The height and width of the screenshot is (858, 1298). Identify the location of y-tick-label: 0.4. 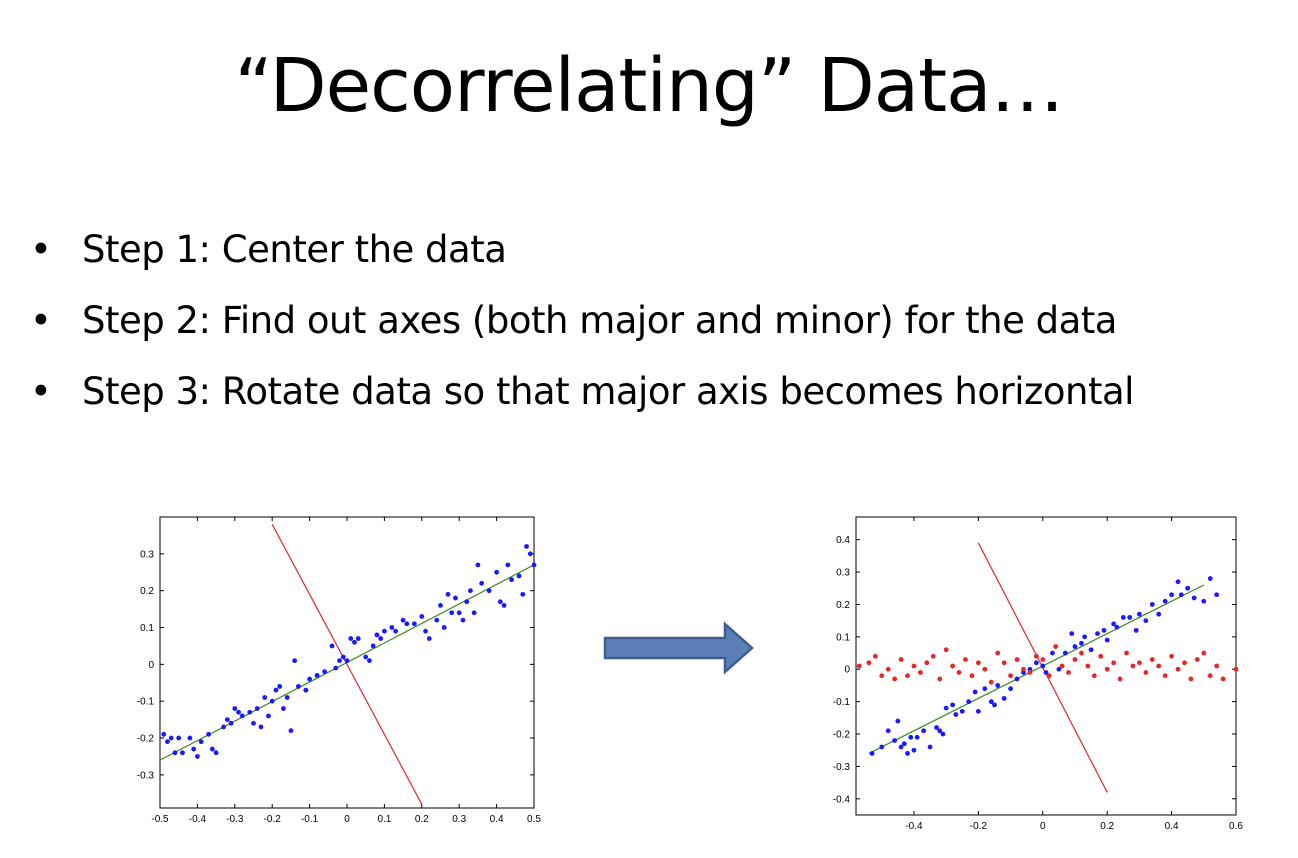
(843, 540).